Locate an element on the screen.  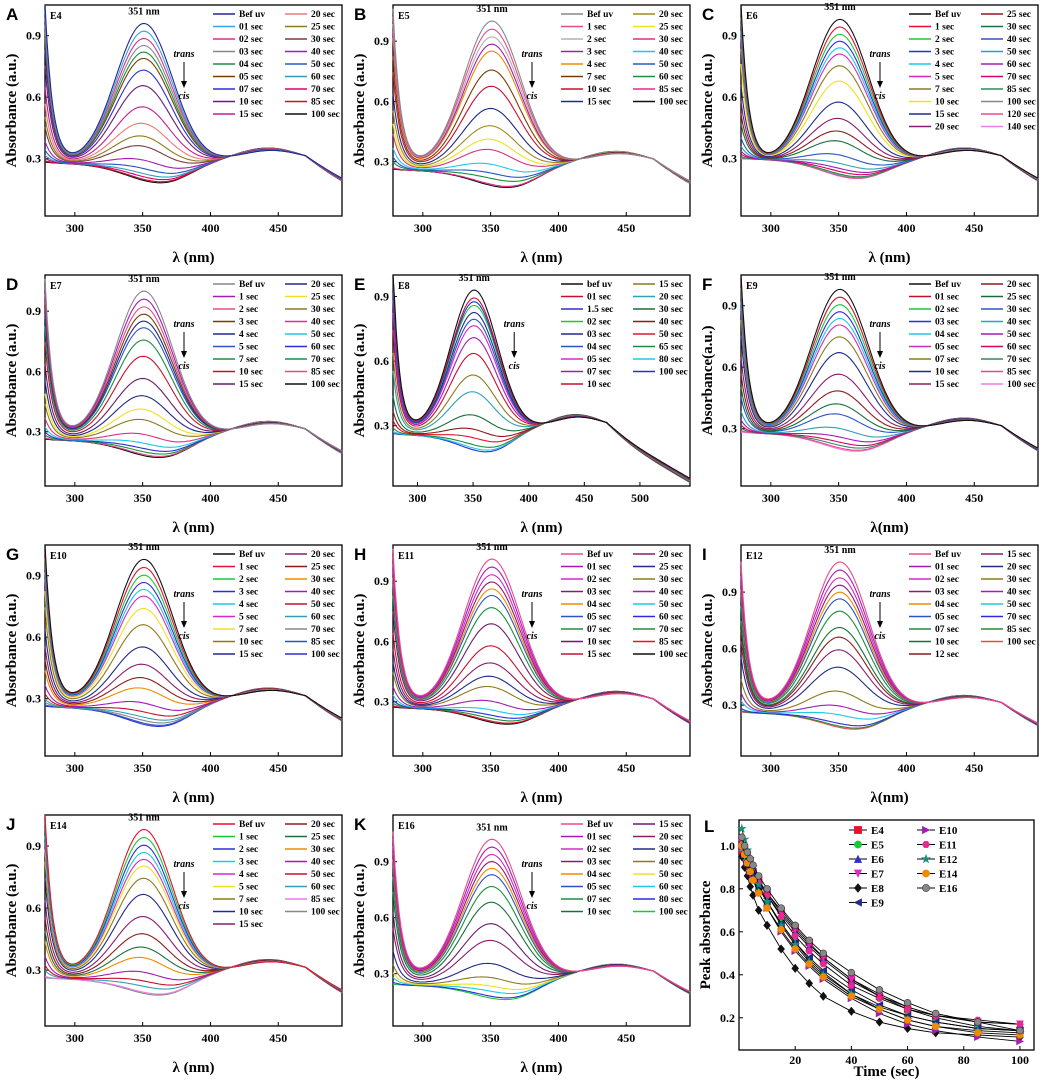
legend-label: 3 sec is located at coordinates (248, 593).